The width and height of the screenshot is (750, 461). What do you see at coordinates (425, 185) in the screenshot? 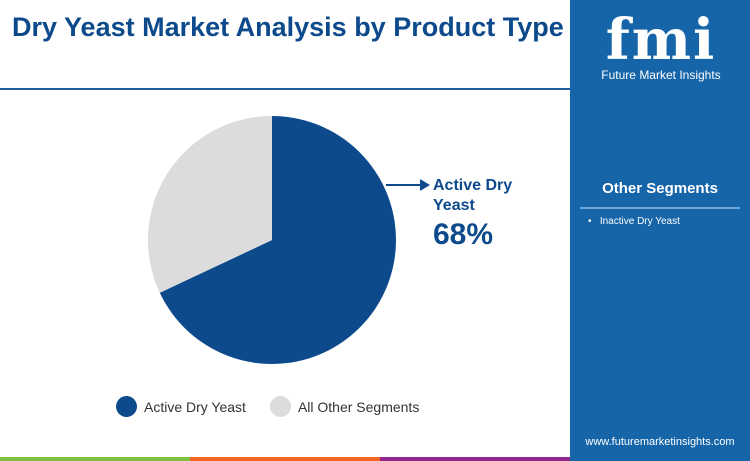
I see `callout-arrow-icon` at bounding box center [425, 185].